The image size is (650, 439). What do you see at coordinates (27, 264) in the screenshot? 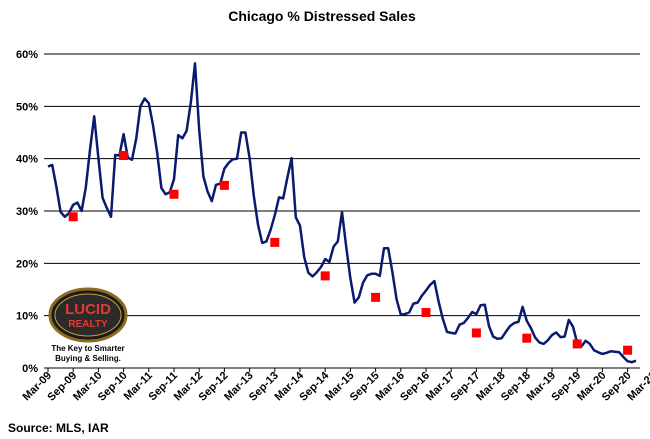
I see `y-tick-label: 20%` at bounding box center [27, 264].